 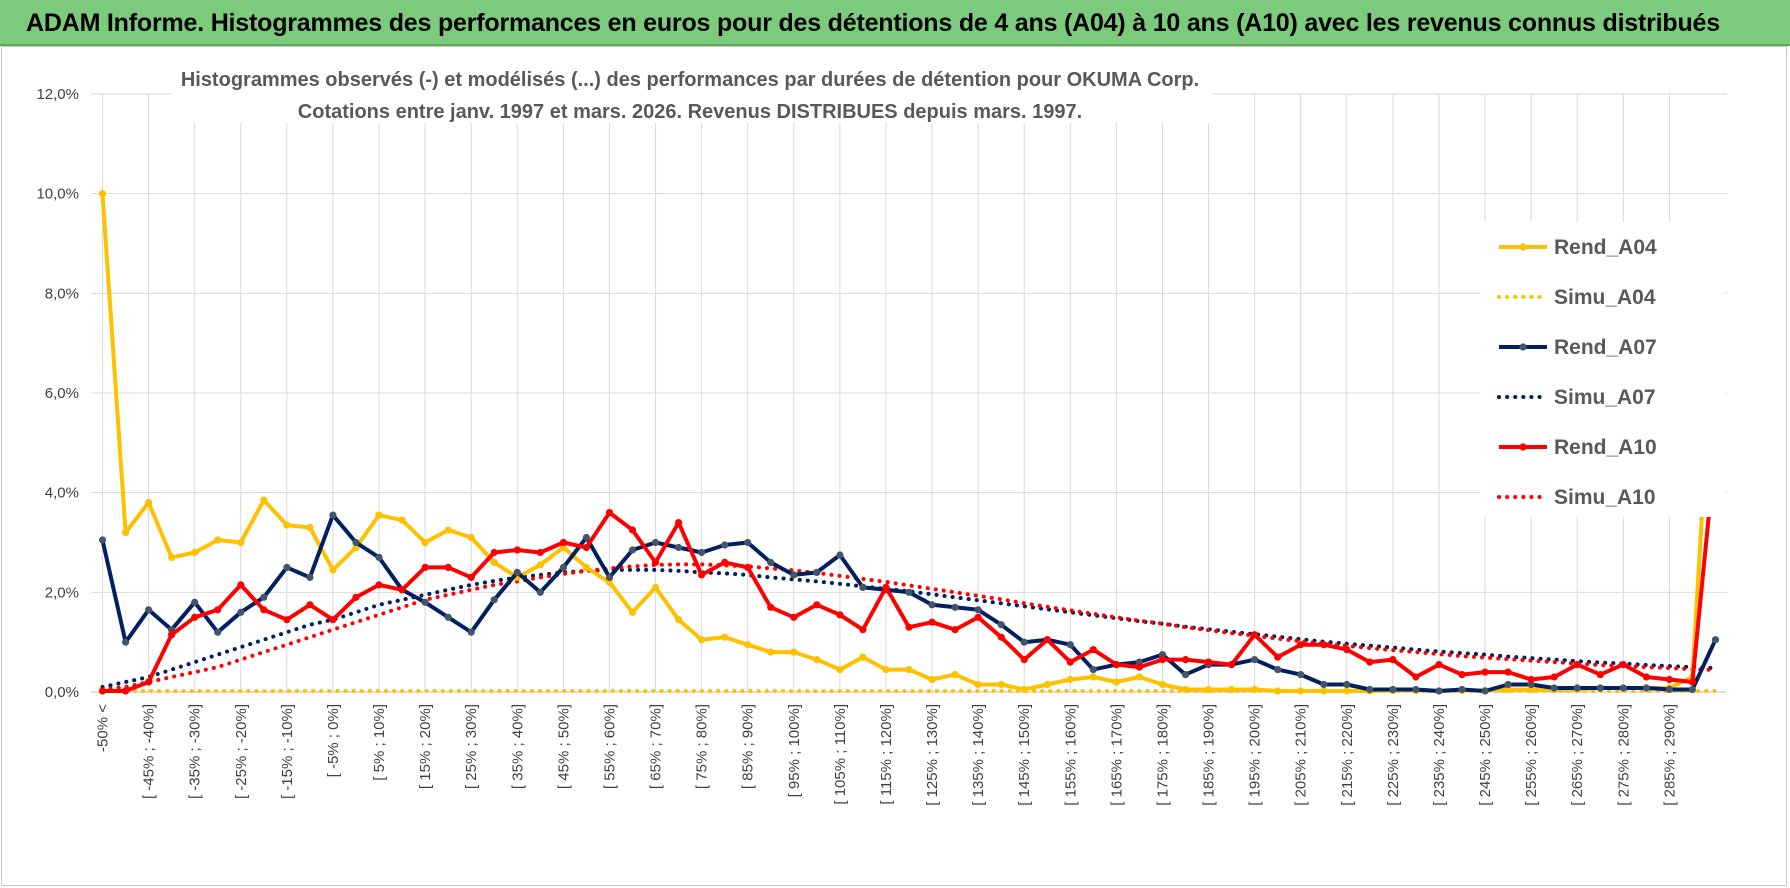 I want to click on x-tick-label: [ 205% ; 210%], so click(x=1301, y=755).